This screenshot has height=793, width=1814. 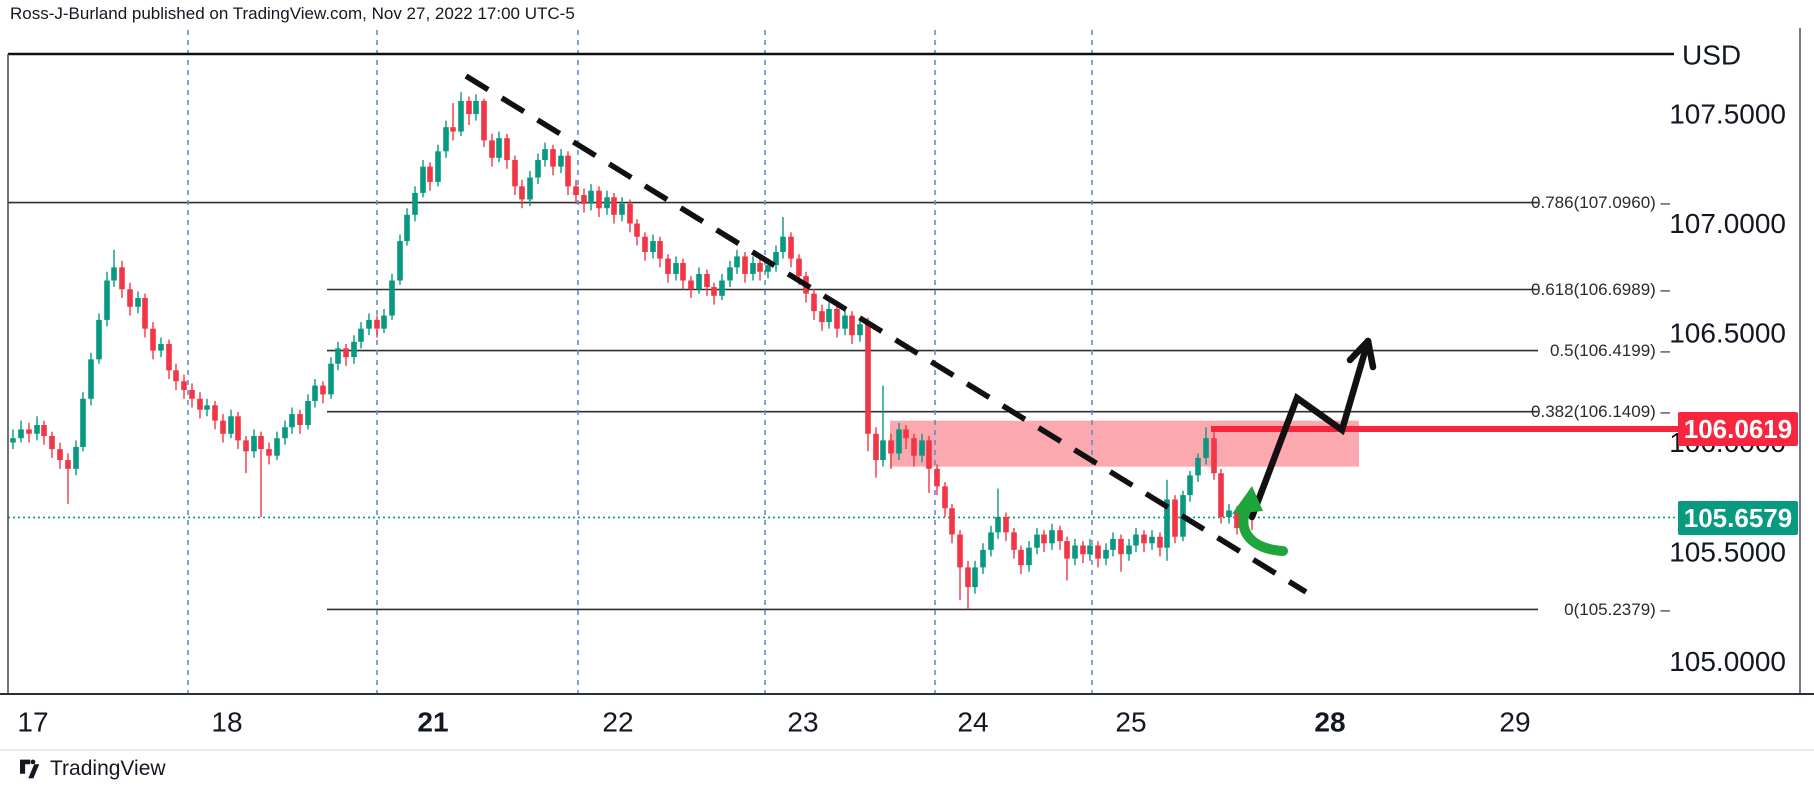 What do you see at coordinates (32, 722) in the screenshot?
I see `time-axis-label: 17` at bounding box center [32, 722].